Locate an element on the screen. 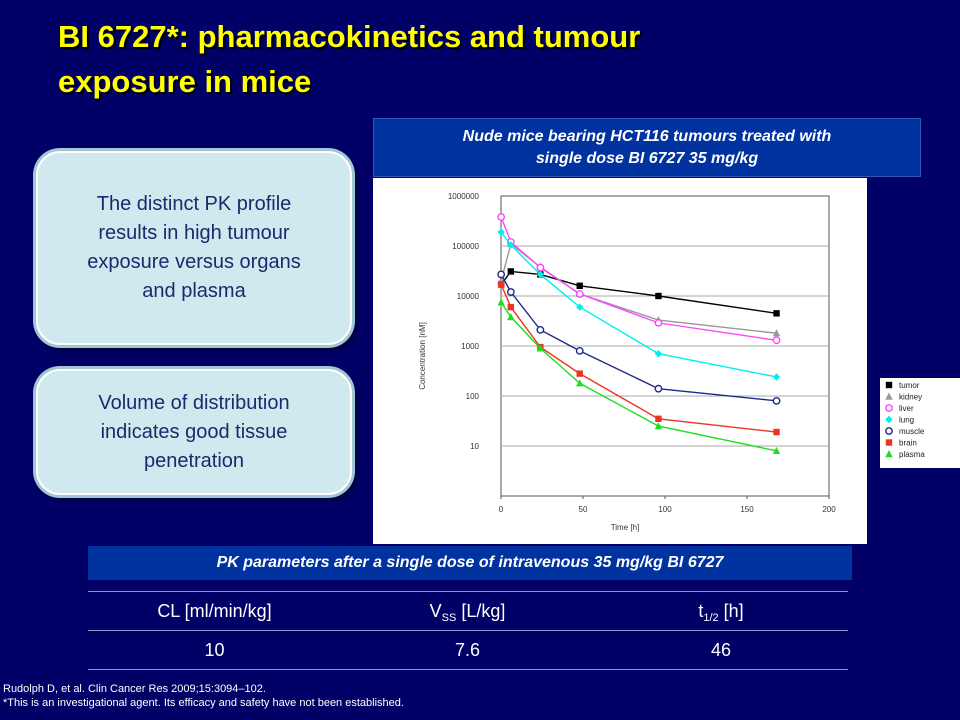 This screenshot has width=960, height=720. half-life-value: 46 is located at coordinates (721, 650).